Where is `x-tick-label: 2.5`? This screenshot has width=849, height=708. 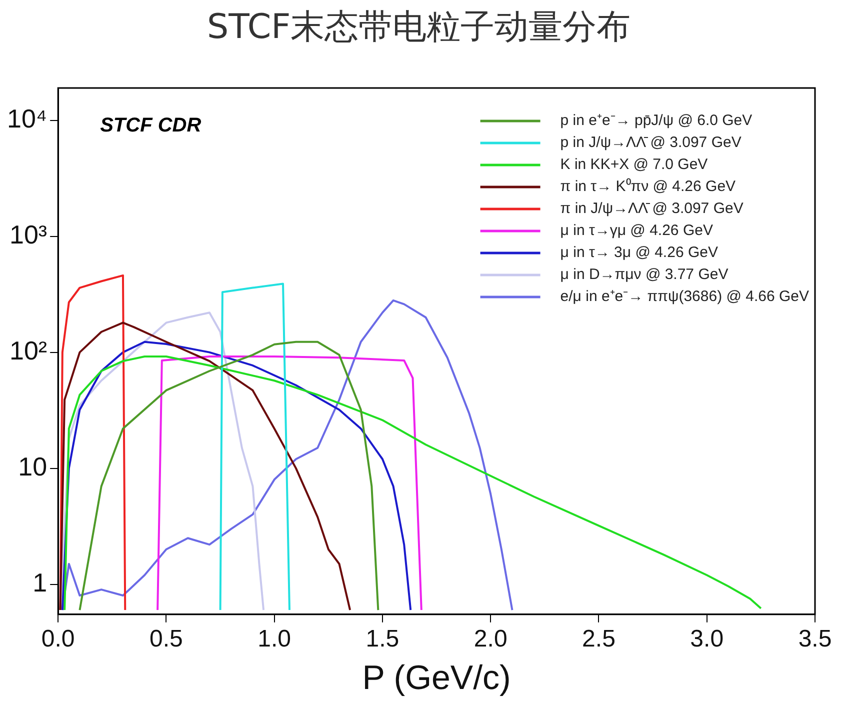
x-tick-label: 2.5 is located at coordinates (599, 638).